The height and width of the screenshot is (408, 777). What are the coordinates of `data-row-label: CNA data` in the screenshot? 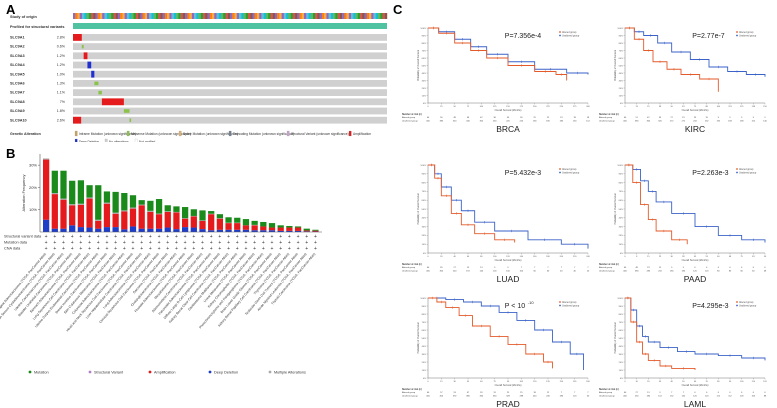 It's located at (12, 249).